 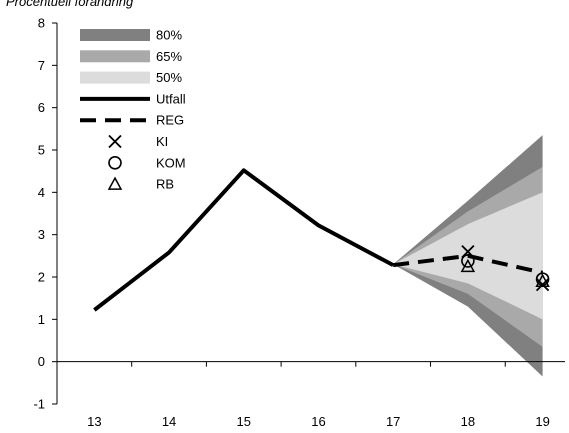 I want to click on y-tick-label: 0, so click(x=41, y=361).